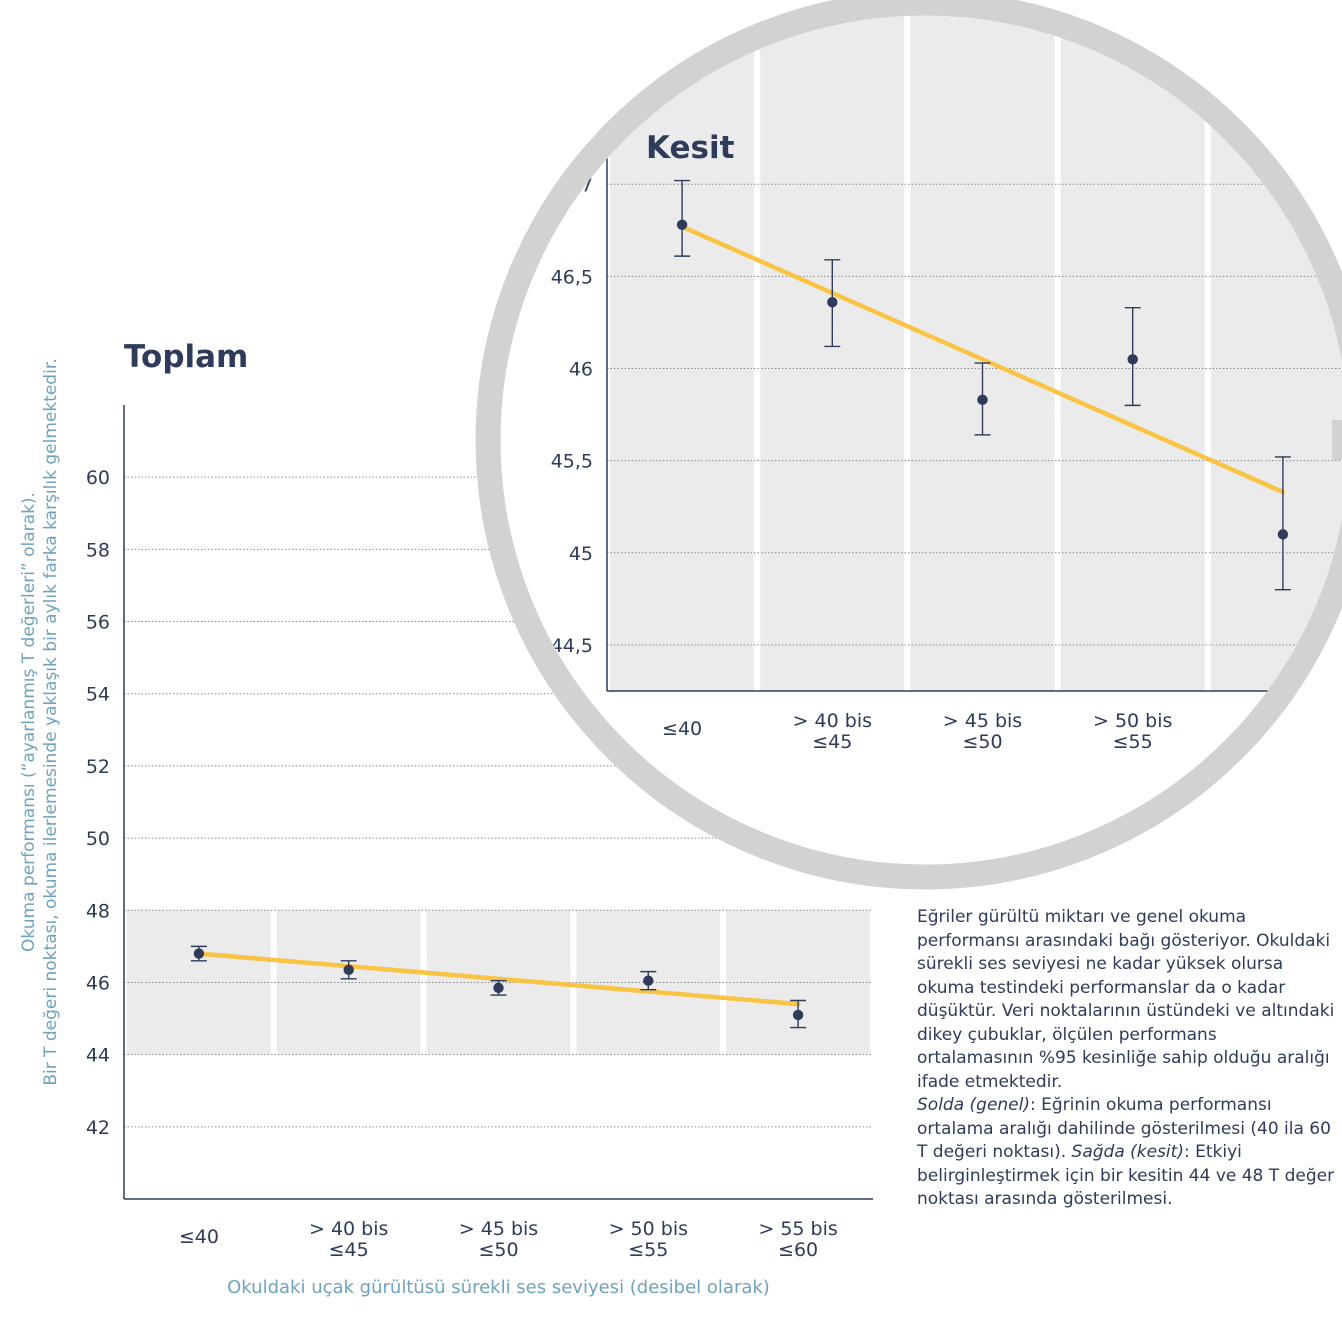 This screenshot has width=1342, height=1322. I want to click on chart-title: Toplam, so click(186, 357).